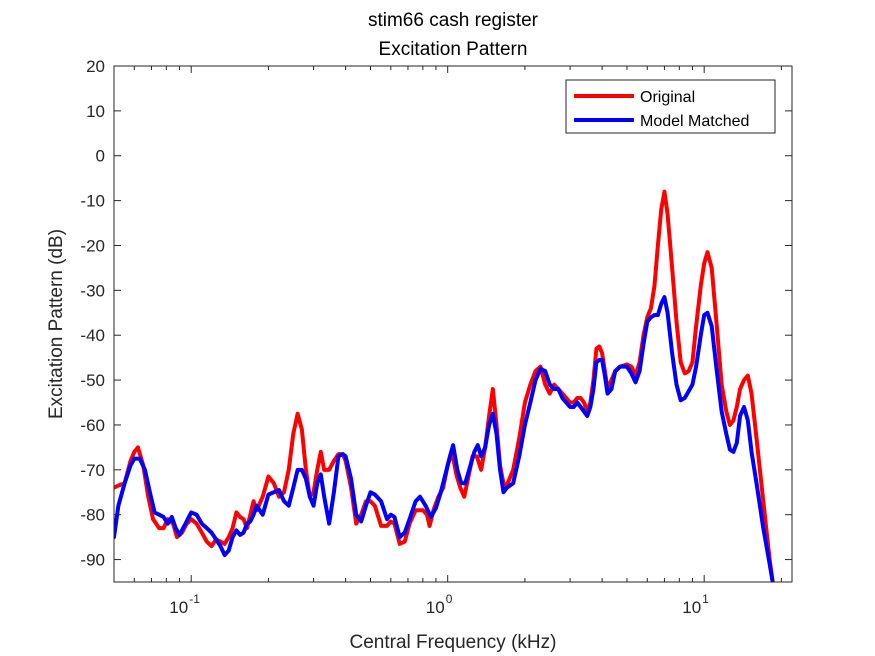 The width and height of the screenshot is (875, 656). I want to click on y-tick-label: 20, so click(95, 66).